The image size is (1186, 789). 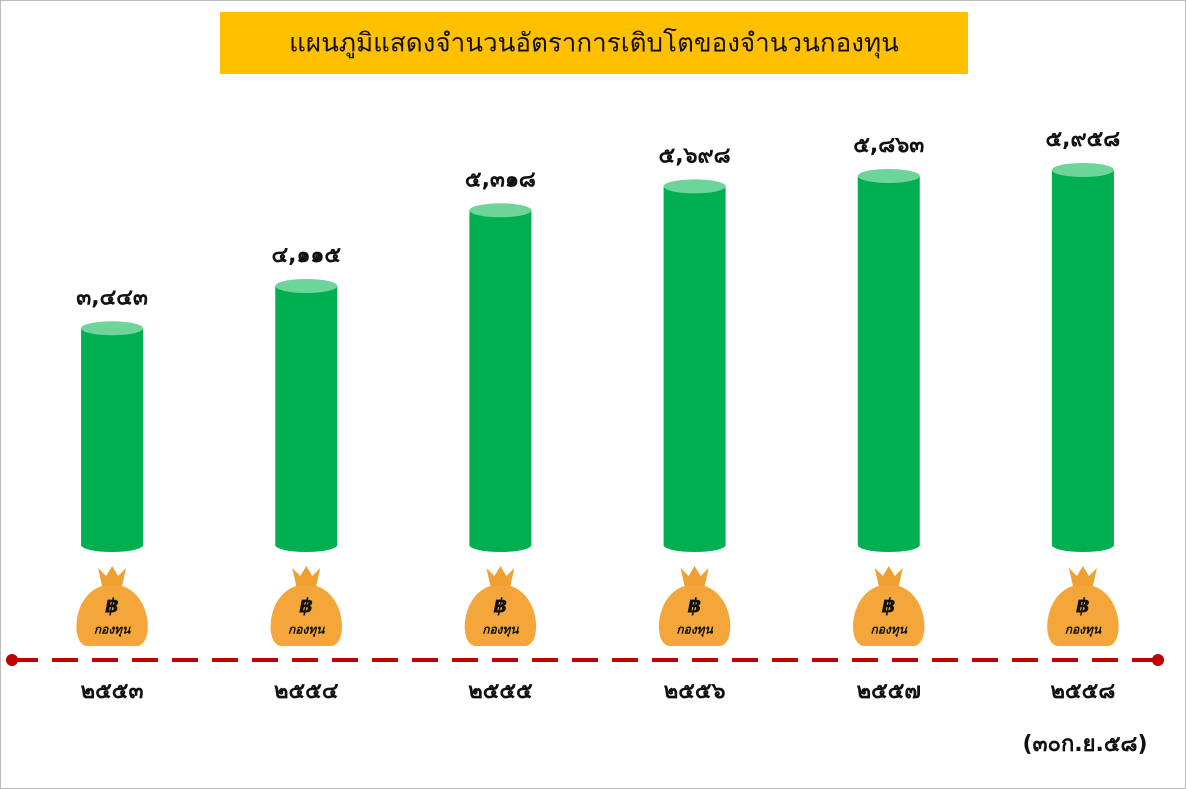 I want to click on value-label: ๔,๑๑๕, so click(x=306, y=255).